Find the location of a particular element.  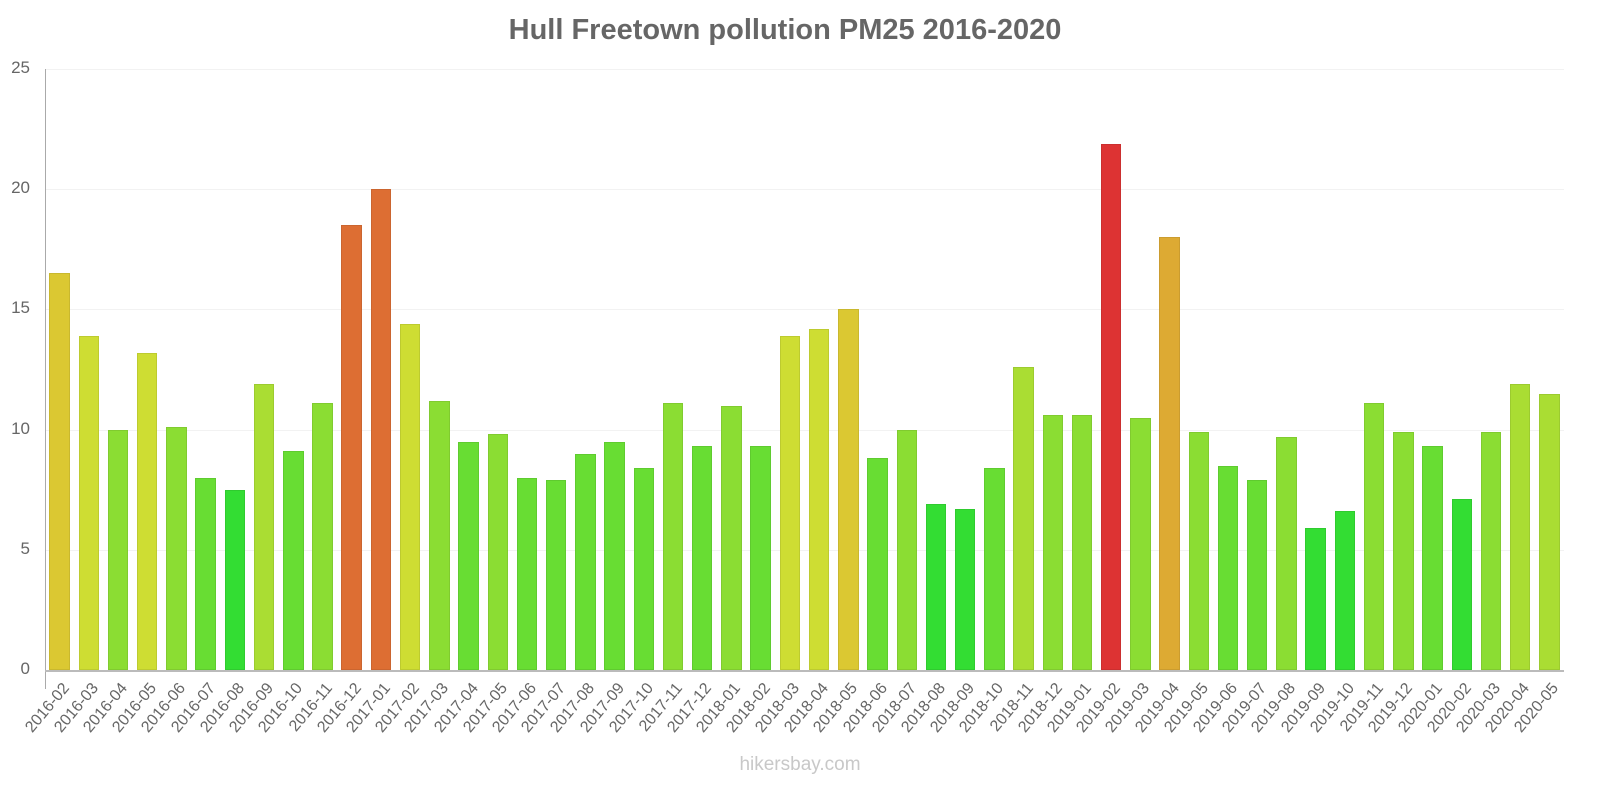

watermark: hikersbay.com is located at coordinates (800, 764).